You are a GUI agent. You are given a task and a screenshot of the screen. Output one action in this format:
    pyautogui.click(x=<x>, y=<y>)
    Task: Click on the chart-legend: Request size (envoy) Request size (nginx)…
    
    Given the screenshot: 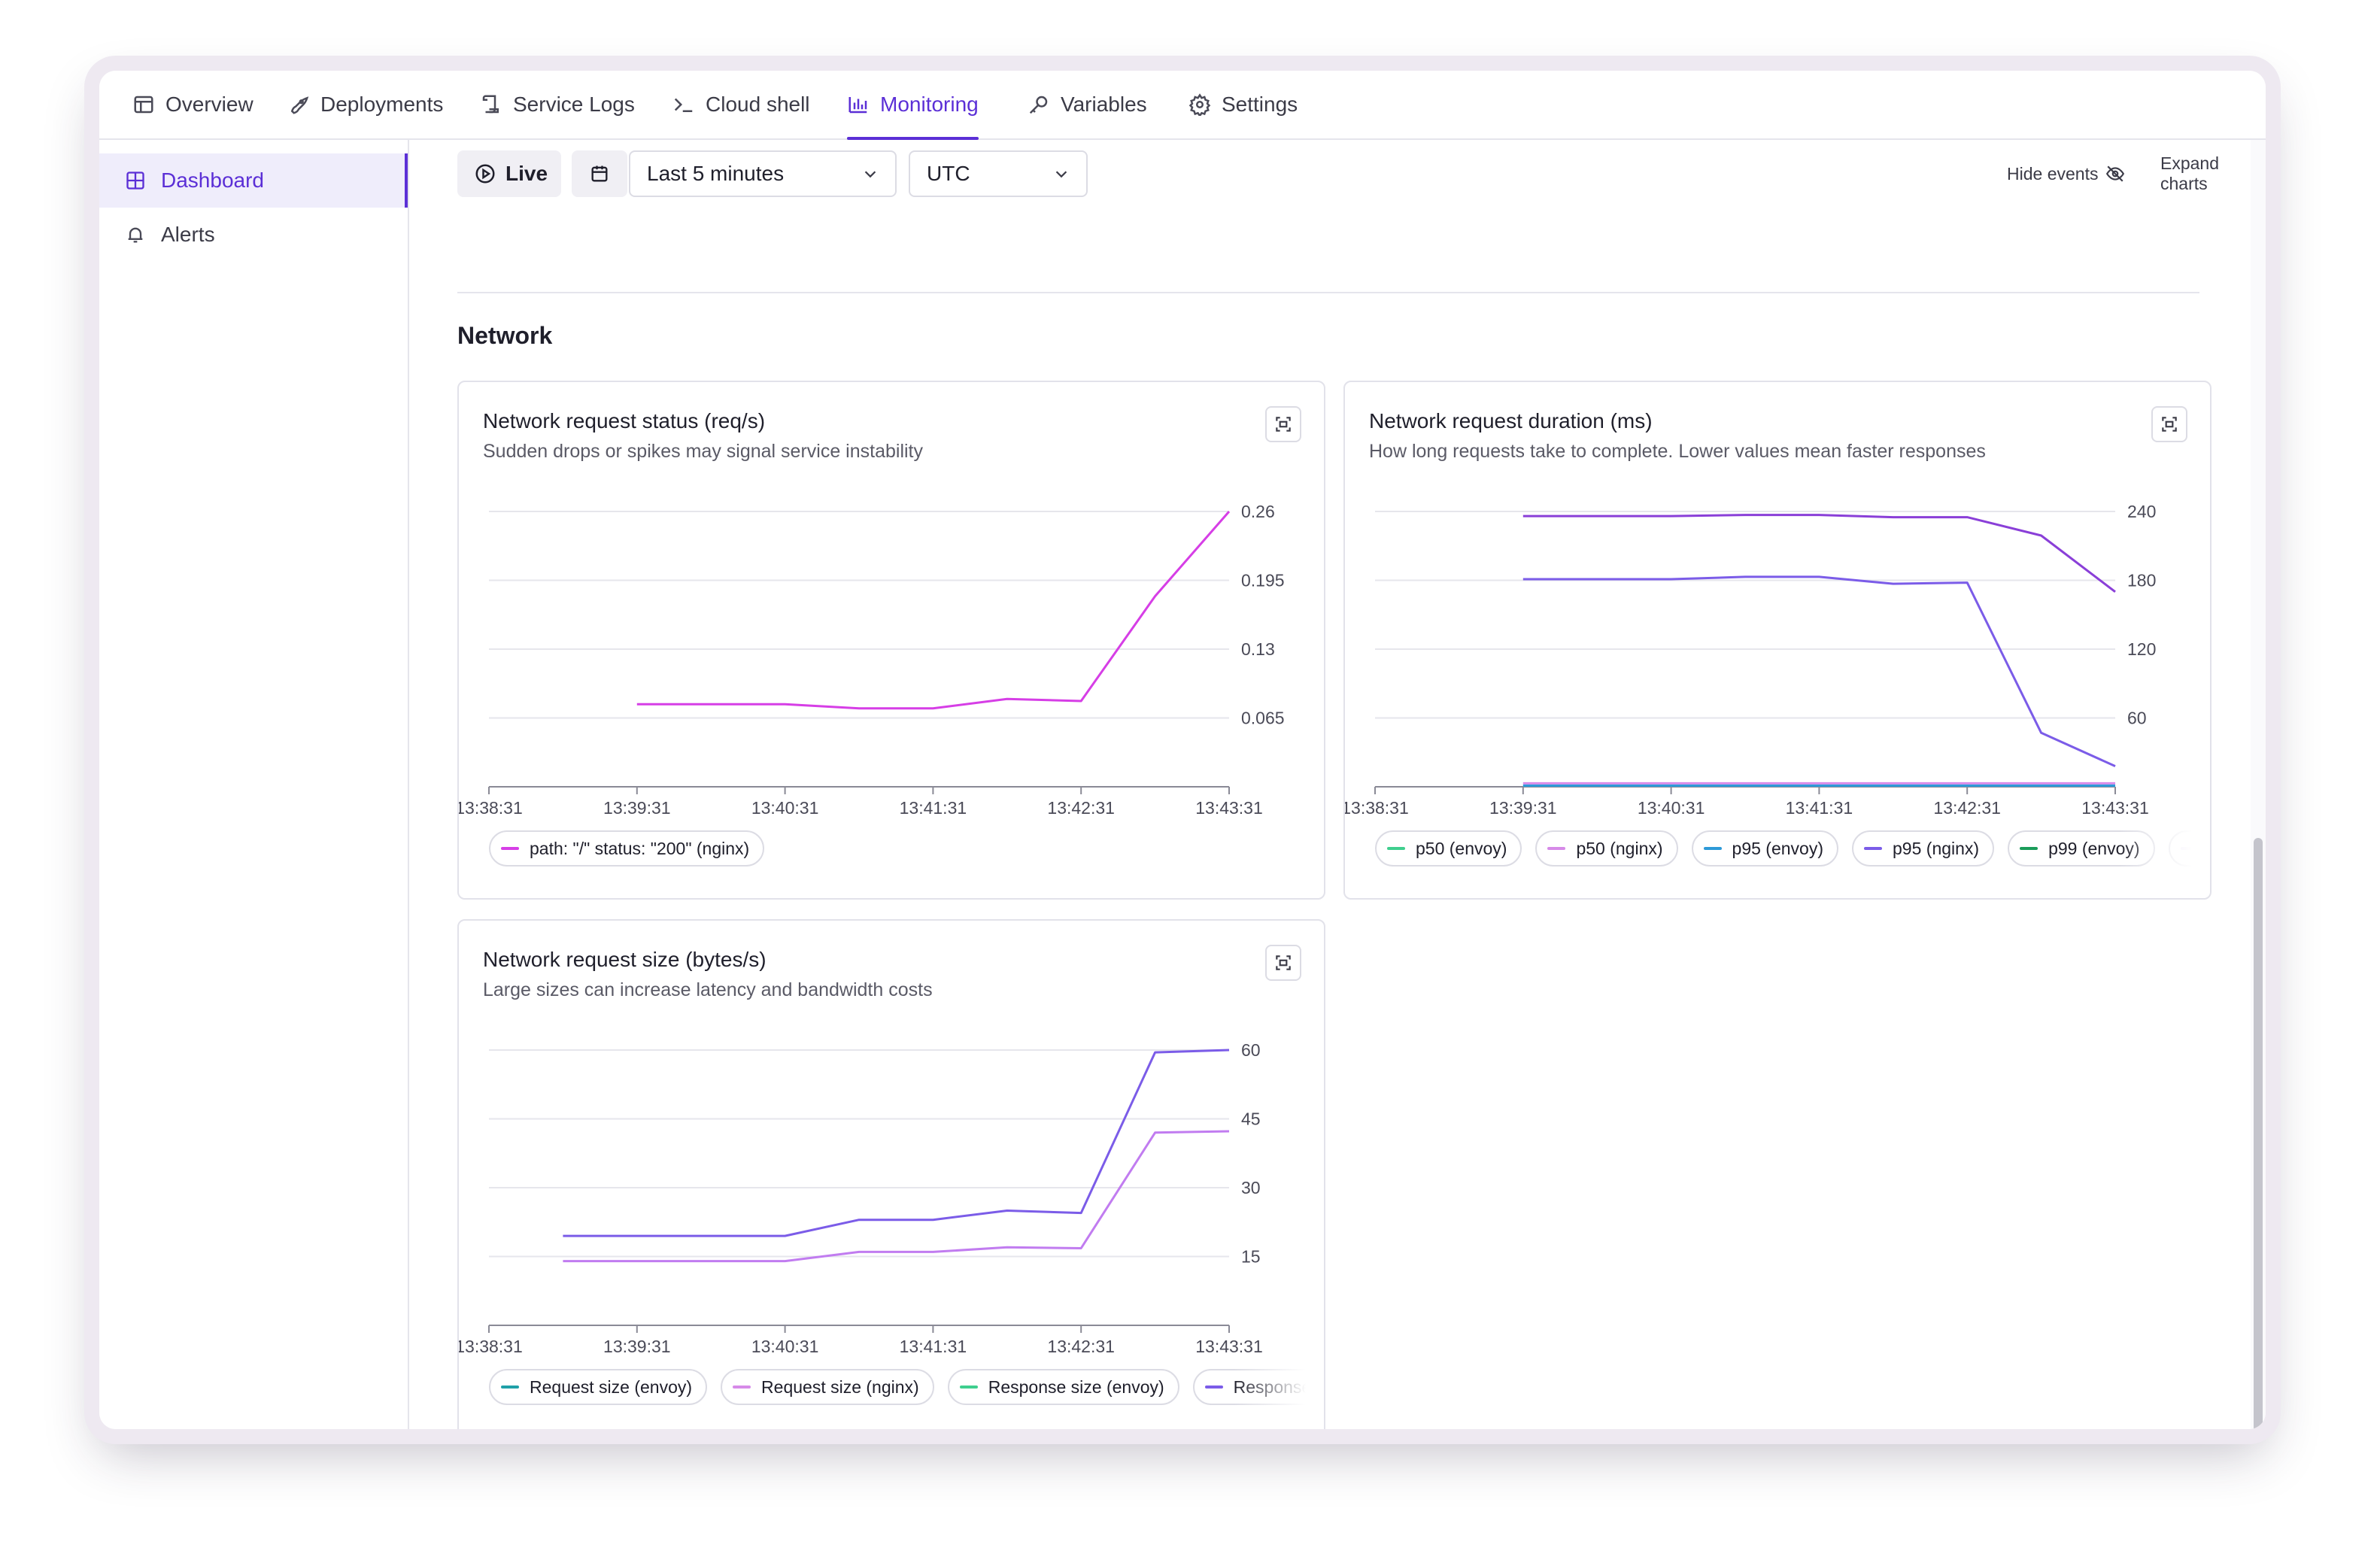 What is the action you would take?
    pyautogui.click(x=906, y=1387)
    